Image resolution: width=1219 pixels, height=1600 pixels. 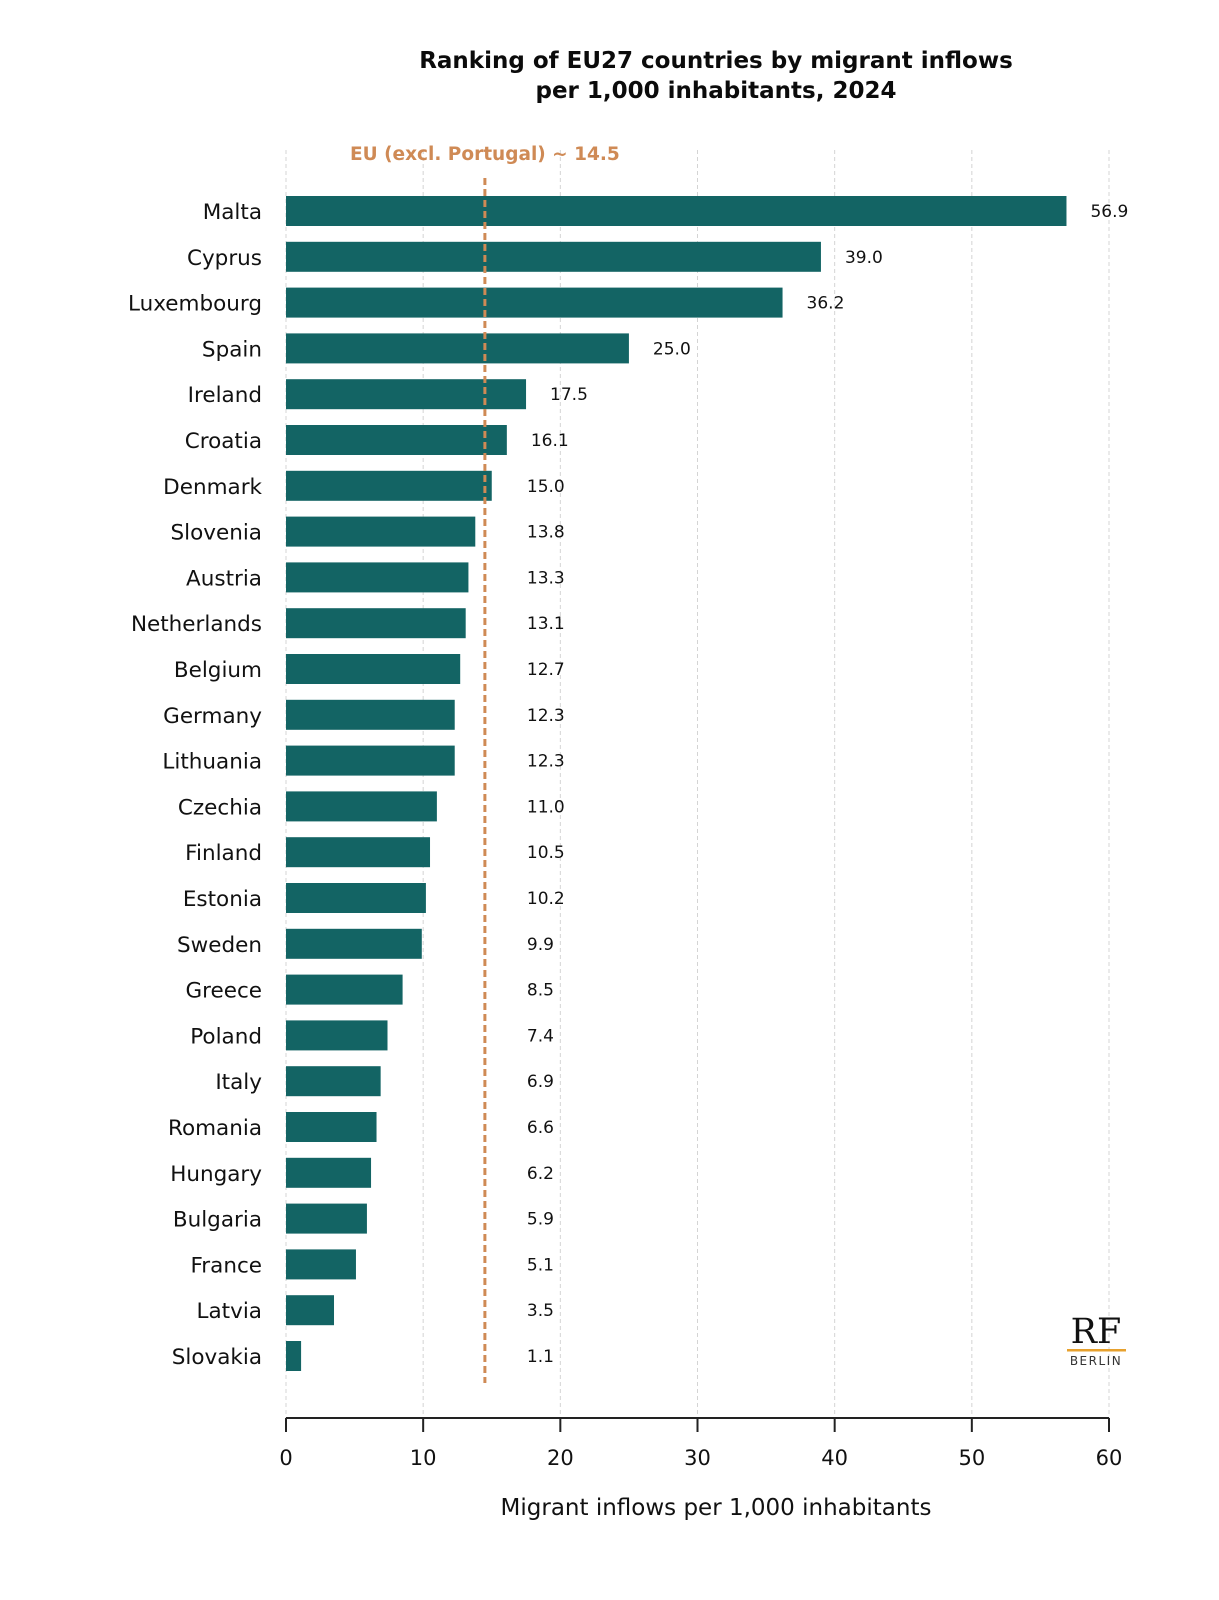 I want to click on category-label: Lithuania, so click(x=212, y=762).